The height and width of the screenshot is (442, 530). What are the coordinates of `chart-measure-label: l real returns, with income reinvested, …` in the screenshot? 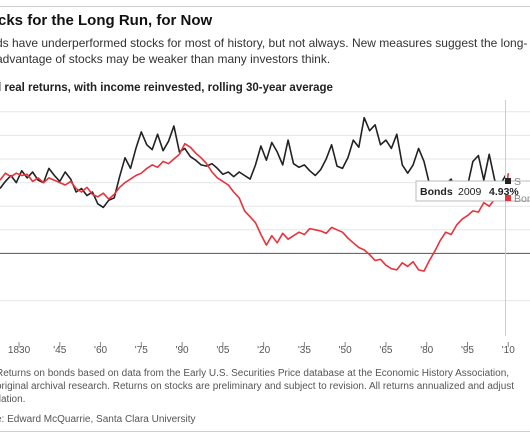 It's located at (166, 88).